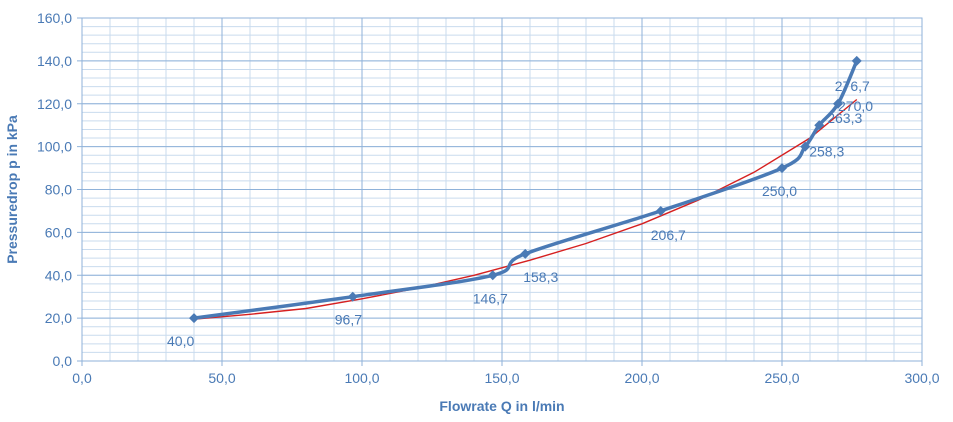 The width and height of the screenshot is (953, 422). I want to click on x-tick-label: 0,0, so click(82, 378).